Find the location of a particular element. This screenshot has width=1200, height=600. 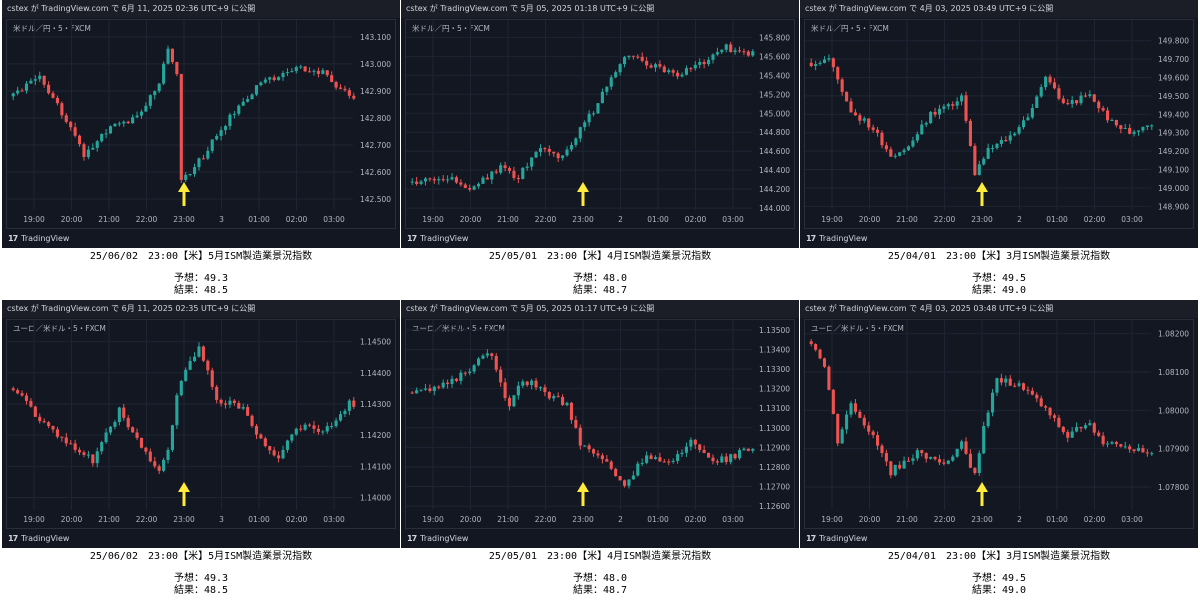

forecast-label: 予想：48.0 is located at coordinates (600, 578).